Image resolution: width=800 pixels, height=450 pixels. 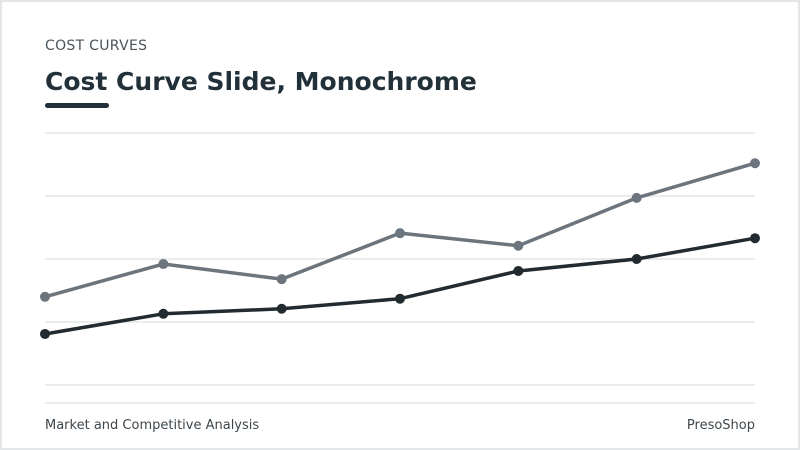 I want to click on title-accent, so click(x=77, y=105).